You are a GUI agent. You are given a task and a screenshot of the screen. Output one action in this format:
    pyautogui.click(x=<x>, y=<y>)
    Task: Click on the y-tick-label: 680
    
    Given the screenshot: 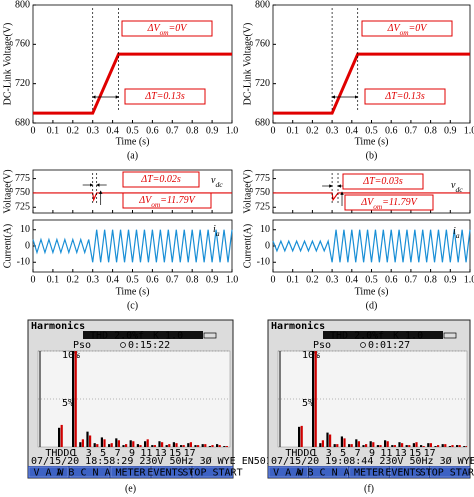 What is the action you would take?
    pyautogui.click(x=22, y=122)
    